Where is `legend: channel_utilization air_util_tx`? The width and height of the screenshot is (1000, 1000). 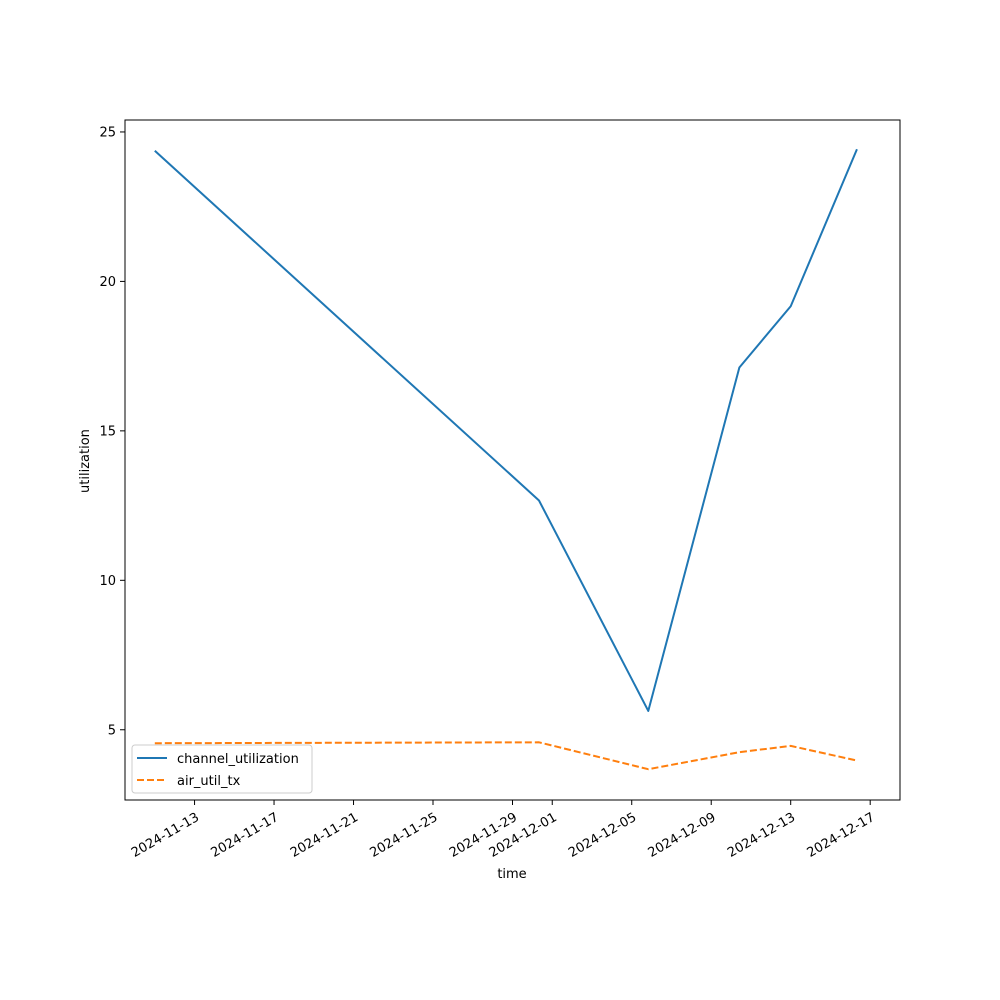 legend: channel_utilization air_util_tx is located at coordinates (222, 769).